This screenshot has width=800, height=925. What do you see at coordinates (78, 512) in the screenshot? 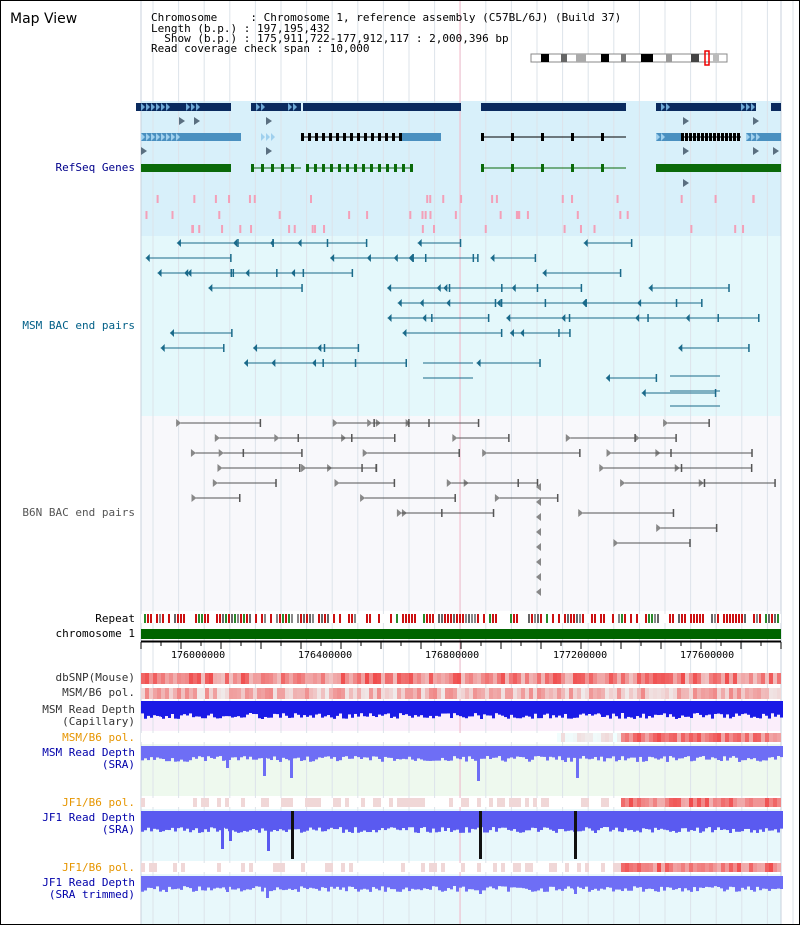
I see `track-label-b6n-bac: B6N BAC end pairs` at bounding box center [78, 512].